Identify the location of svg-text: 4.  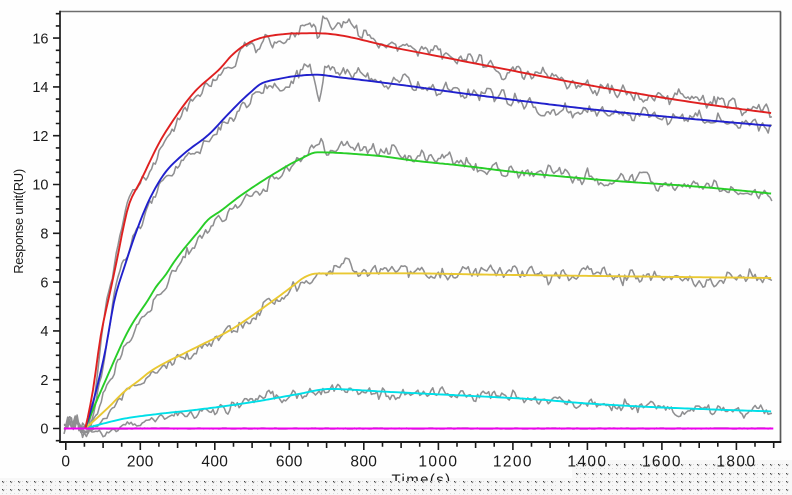
(44, 332).